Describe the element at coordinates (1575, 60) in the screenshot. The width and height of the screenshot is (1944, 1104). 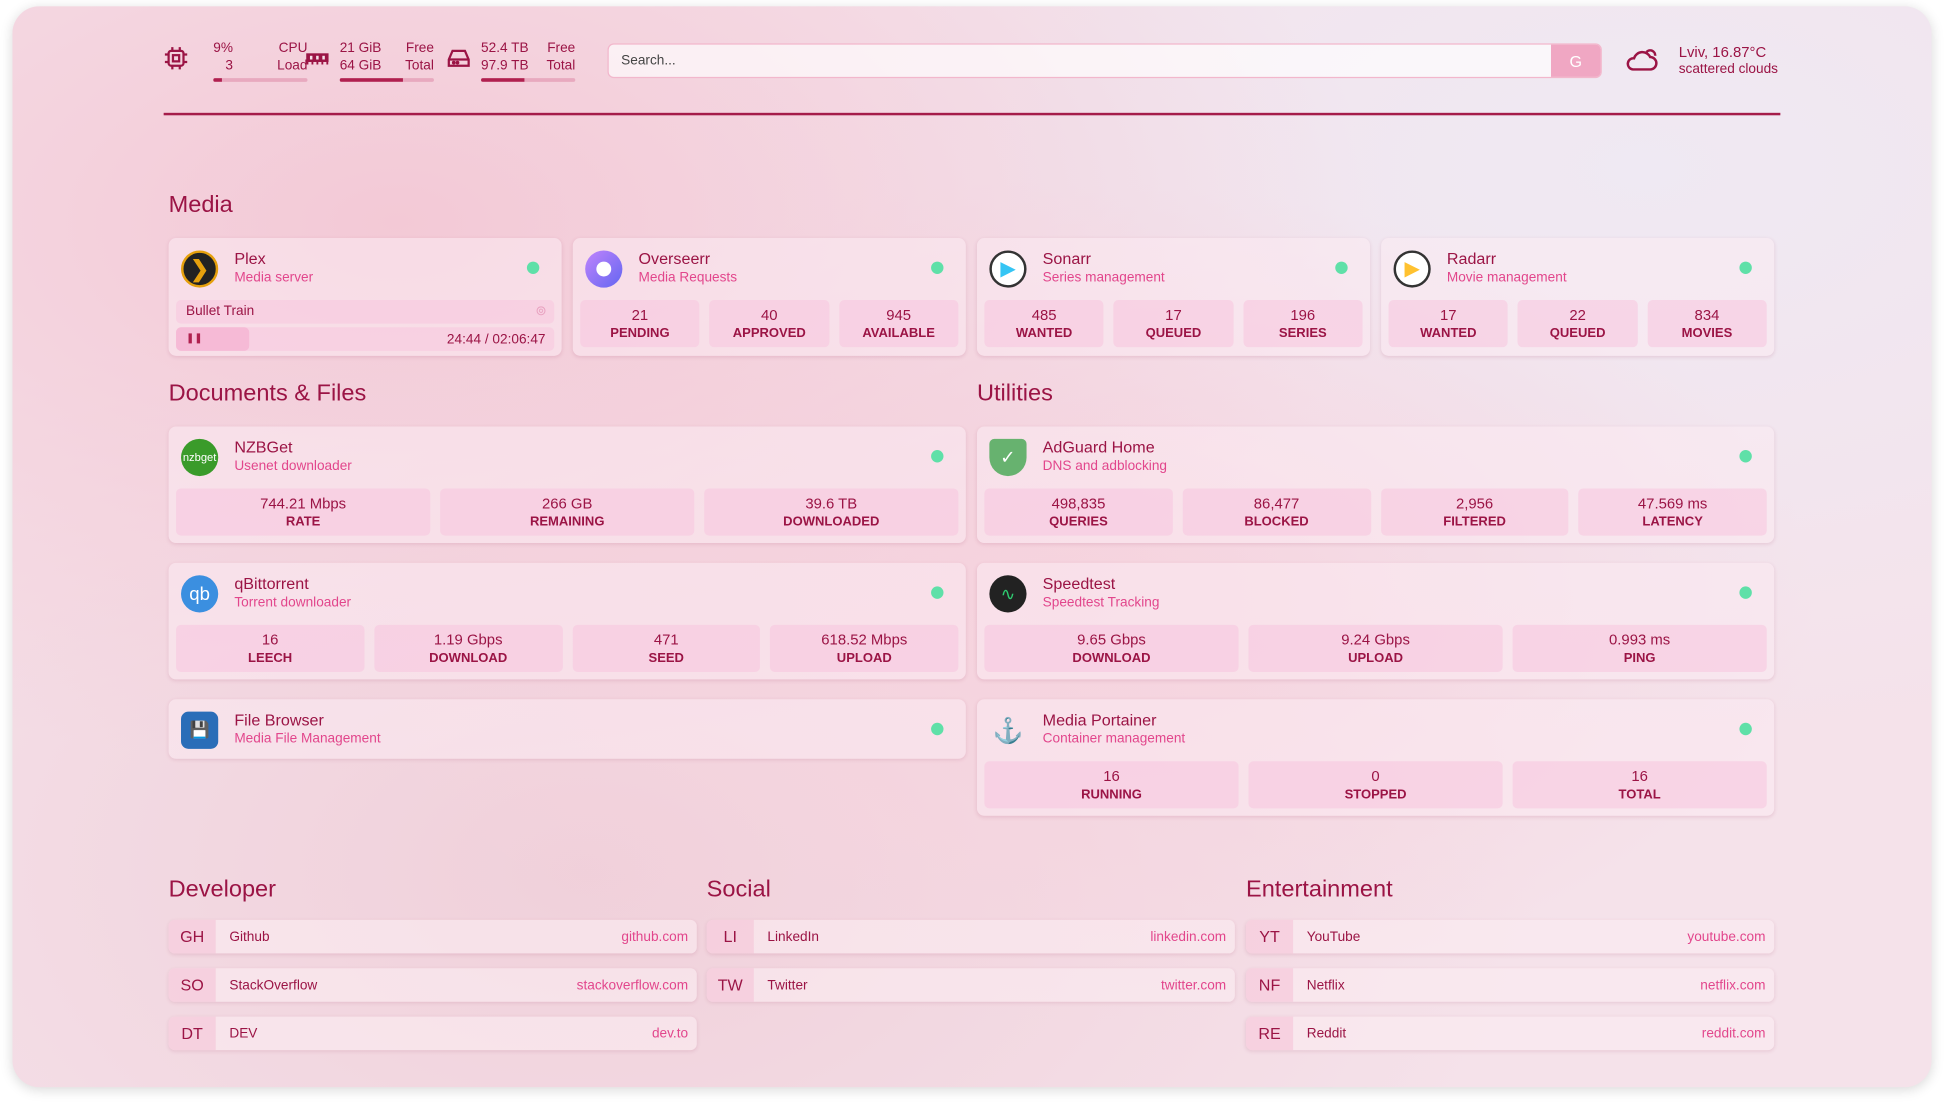
I see `search-provider-button: G` at that location.